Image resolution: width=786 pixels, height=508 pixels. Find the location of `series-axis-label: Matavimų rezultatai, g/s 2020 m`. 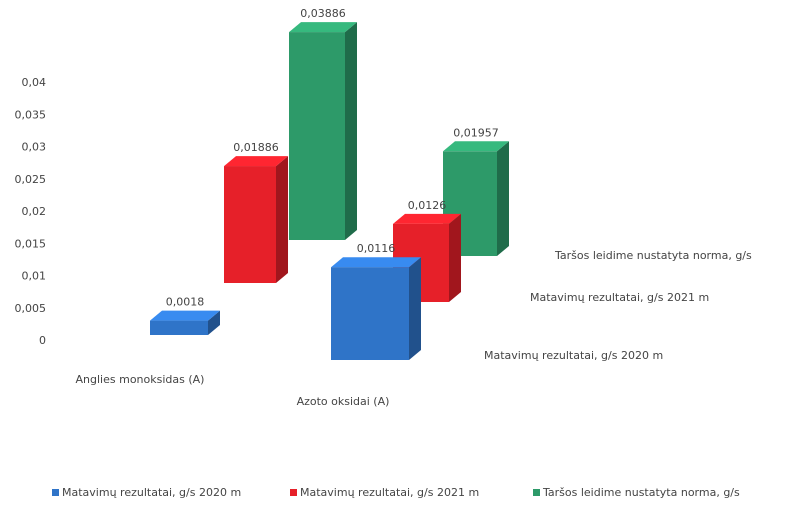

series-axis-label: Matavimų rezultatai, g/s 2020 m is located at coordinates (573, 355).